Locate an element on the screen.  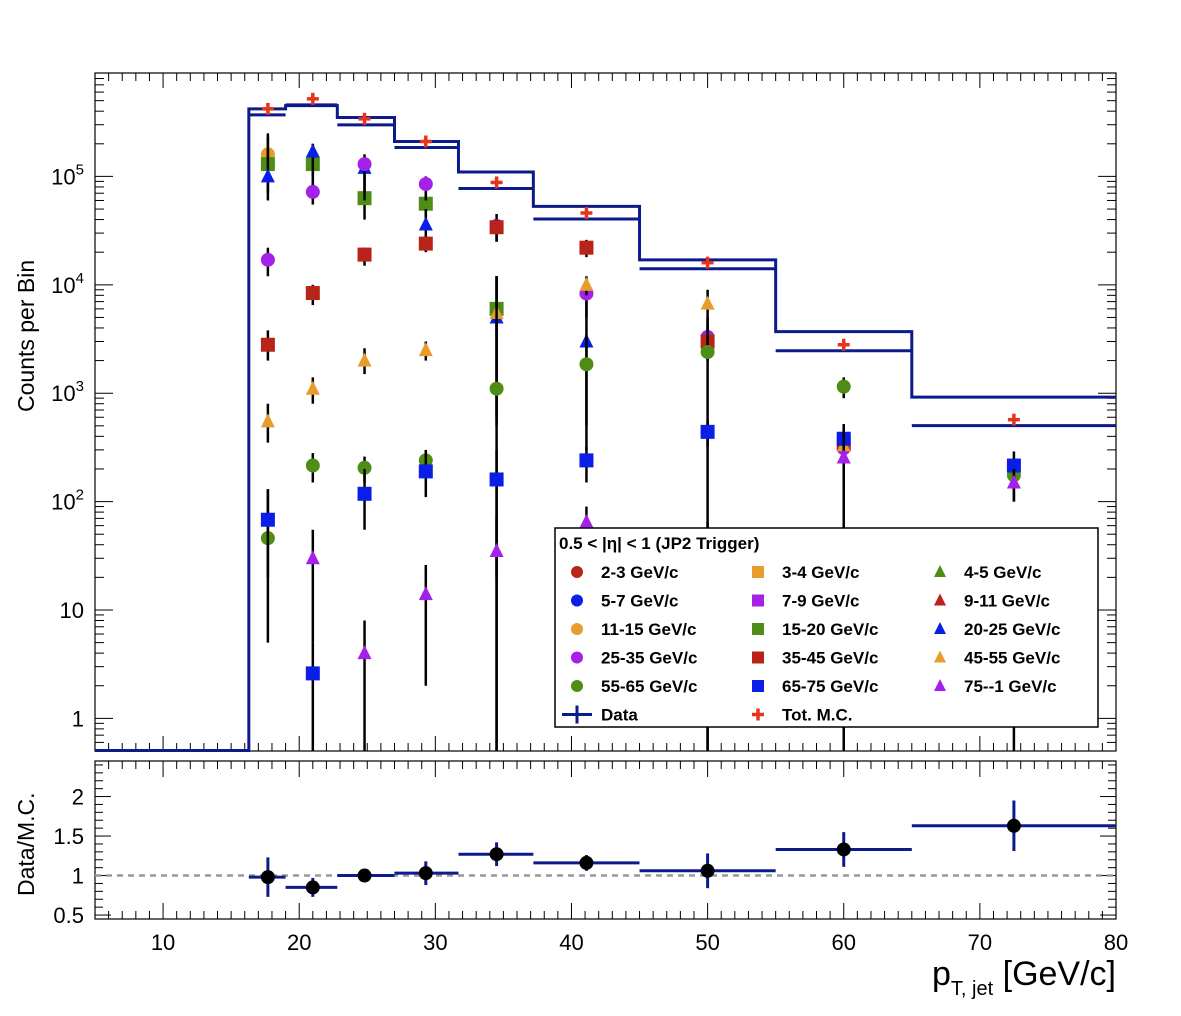
y-tick-exponent: 5 is located at coordinates (80, 169).